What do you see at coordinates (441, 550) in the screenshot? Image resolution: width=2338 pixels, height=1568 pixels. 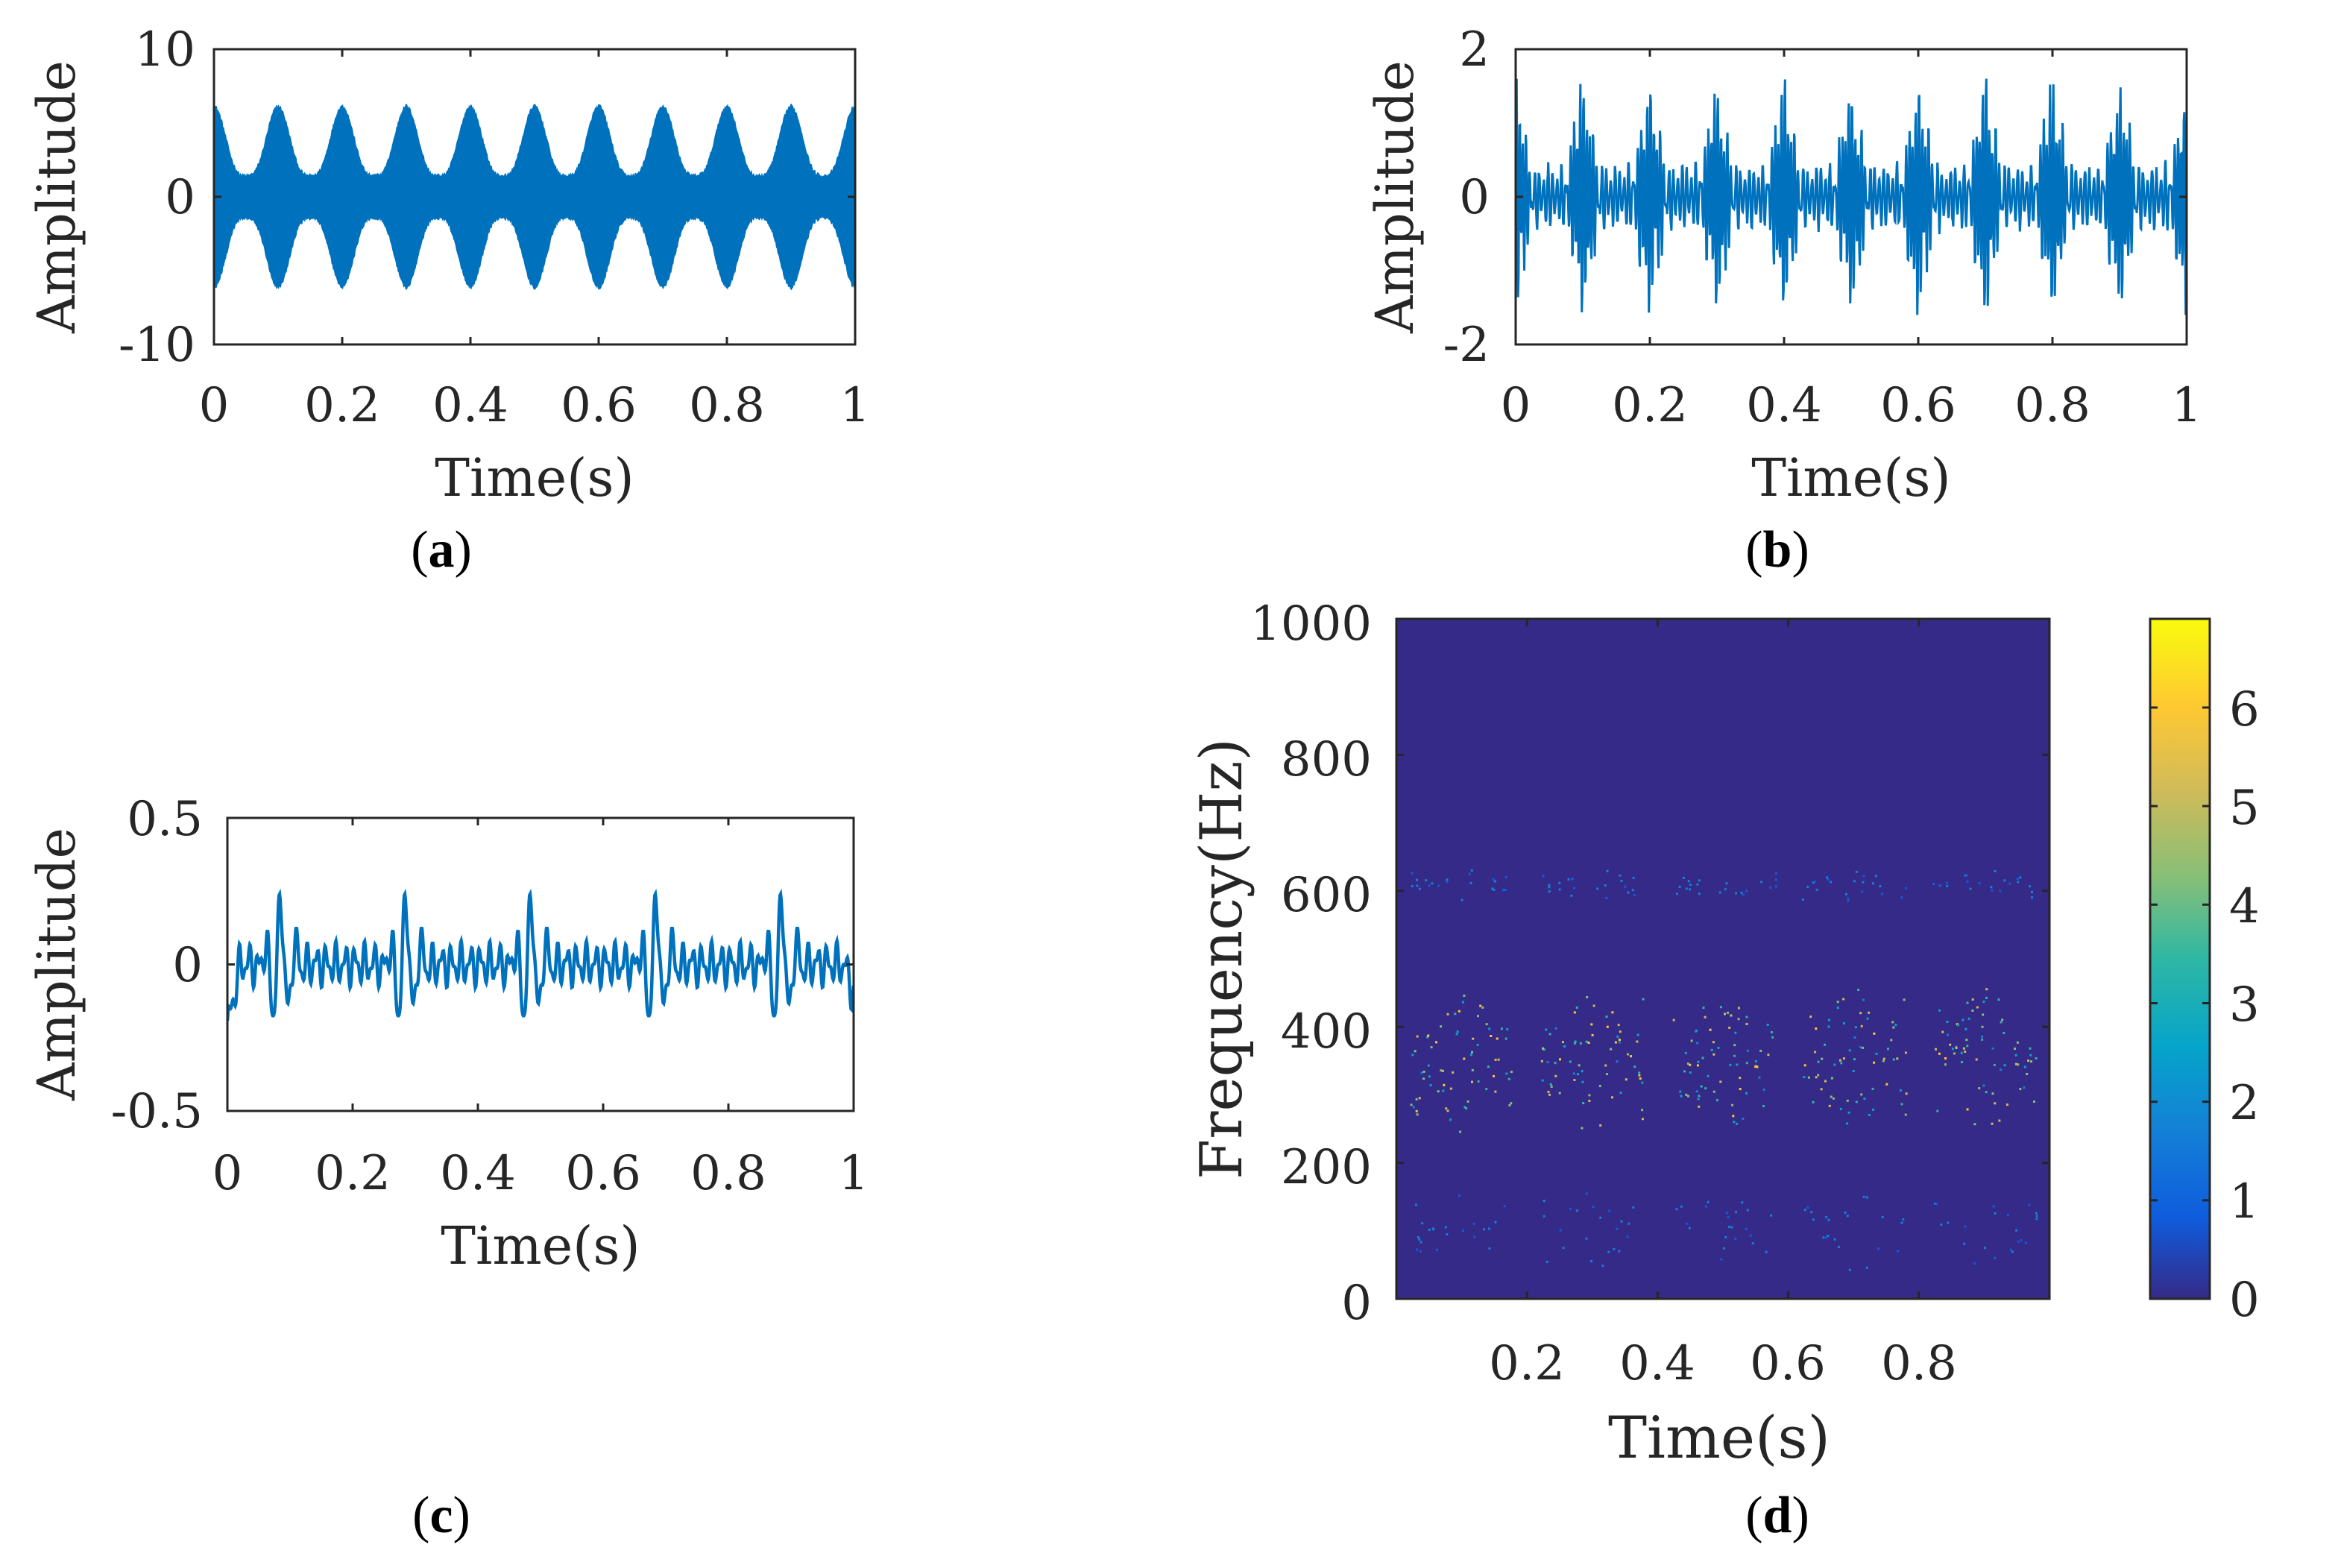 I see `panel-a-caption: (a)` at bounding box center [441, 550].